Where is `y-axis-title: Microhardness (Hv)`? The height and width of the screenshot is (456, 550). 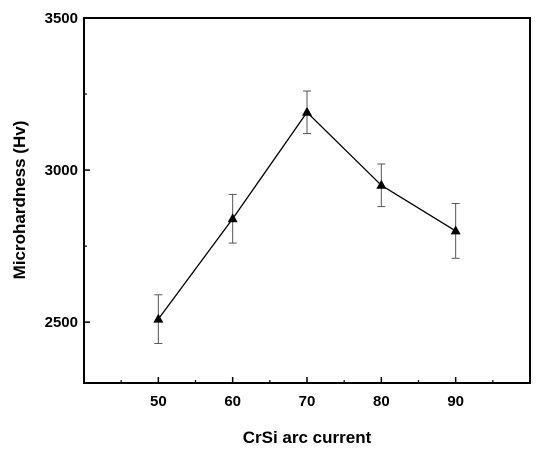
y-axis-title: Microhardness (Hv) is located at coordinates (19, 200).